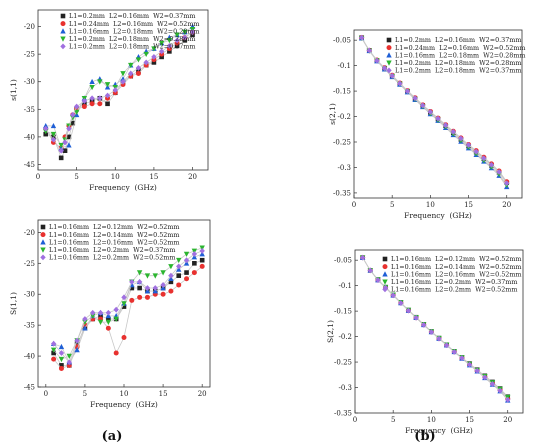 This screenshot has height=447, width=550. I want to click on legend-entry: L1=0.2mm L2=0.16mm W2=0.37mm, so click(458, 40).